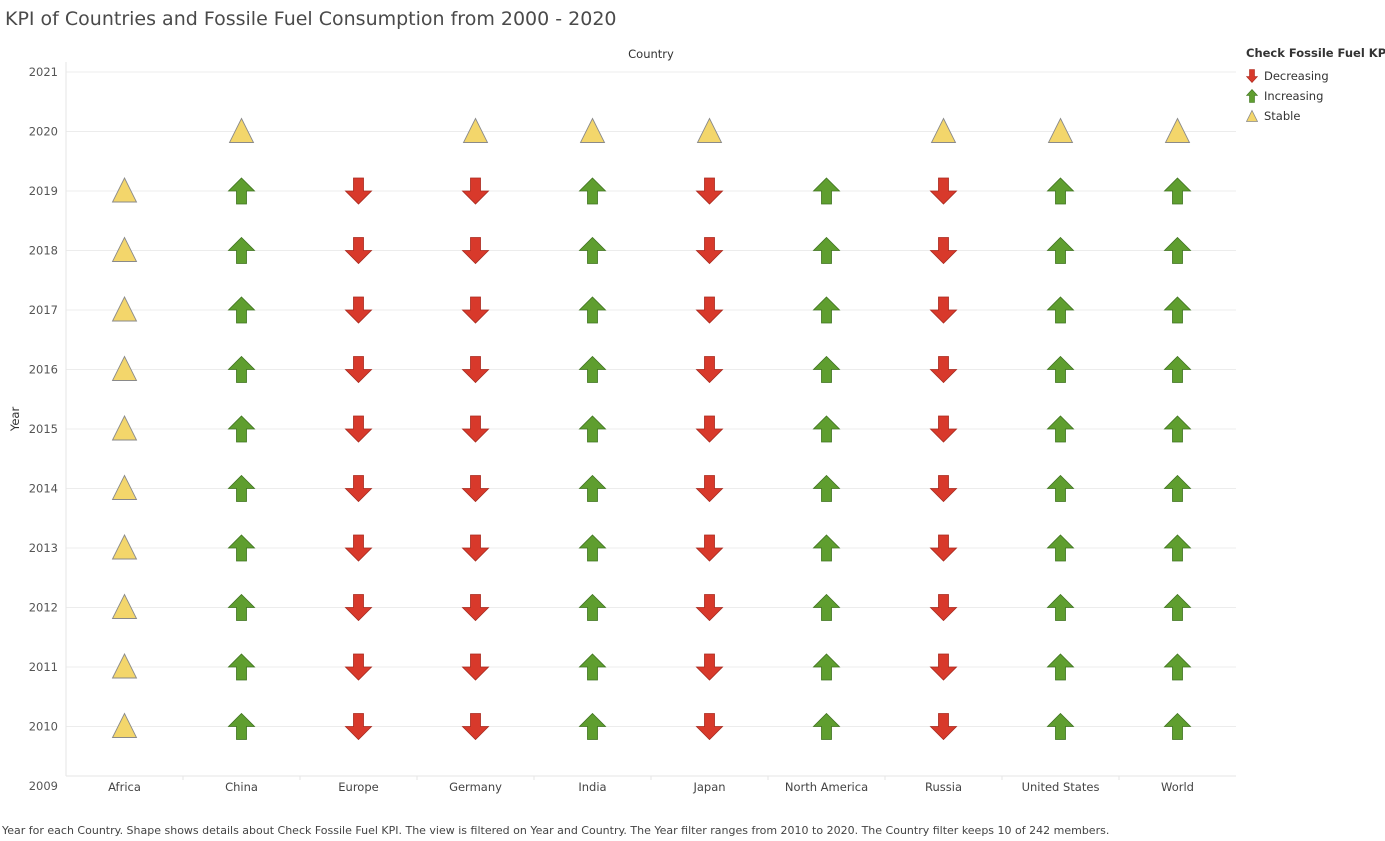 This screenshot has width=1385, height=841. Describe the element at coordinates (241, 787) in the screenshot. I see `x-tick-label: China` at that location.